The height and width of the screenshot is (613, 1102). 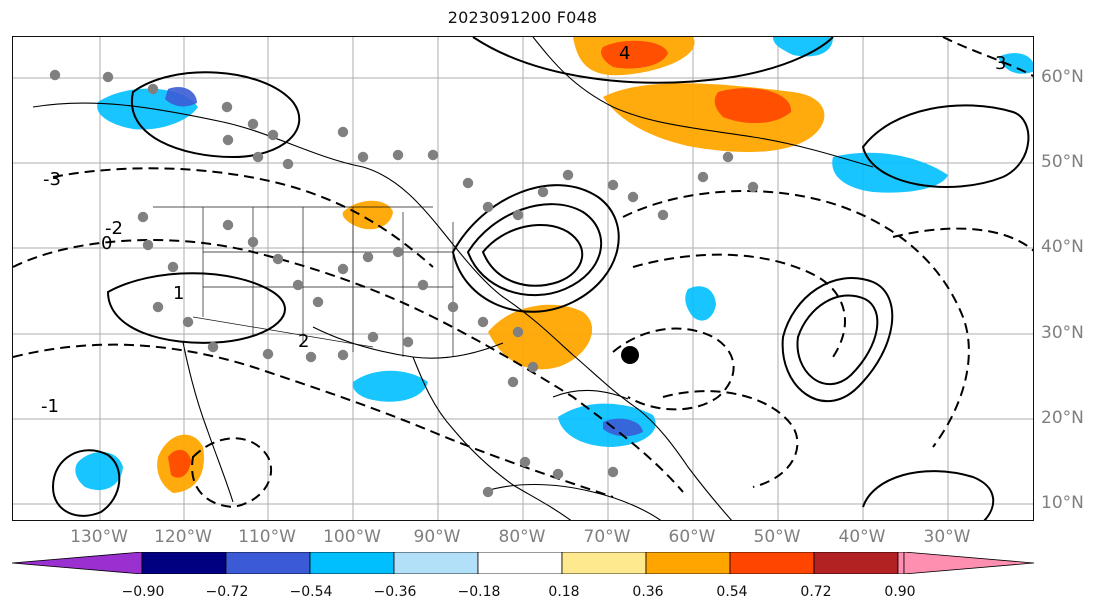 I want to click on baja-coastline, so click(x=208, y=422).